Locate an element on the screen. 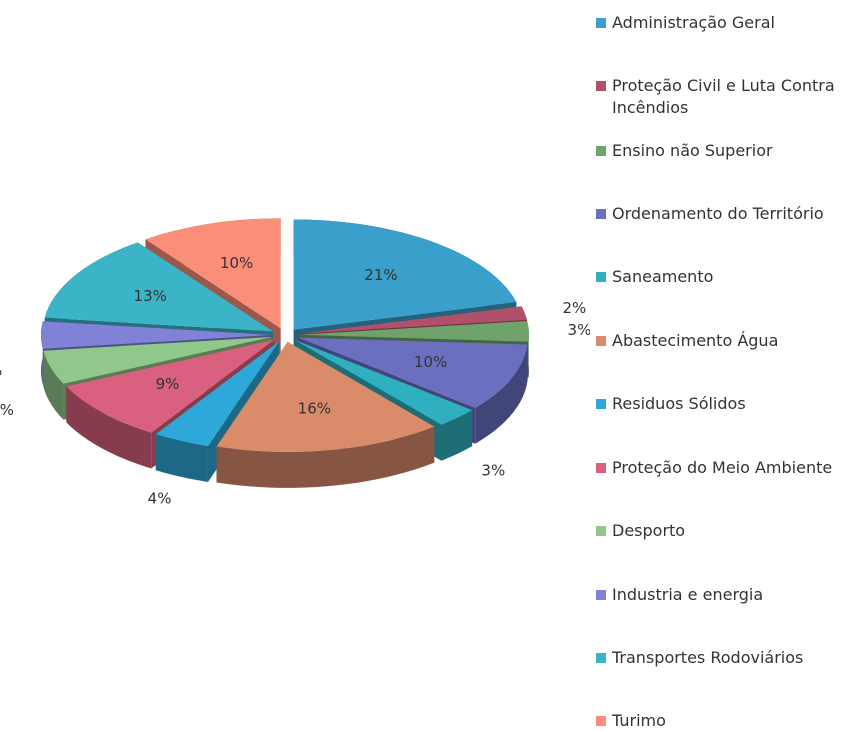 This screenshot has height=732, width=856. legend-label: Proteção Civil e Luta Contra Incêndios is located at coordinates (723, 96).